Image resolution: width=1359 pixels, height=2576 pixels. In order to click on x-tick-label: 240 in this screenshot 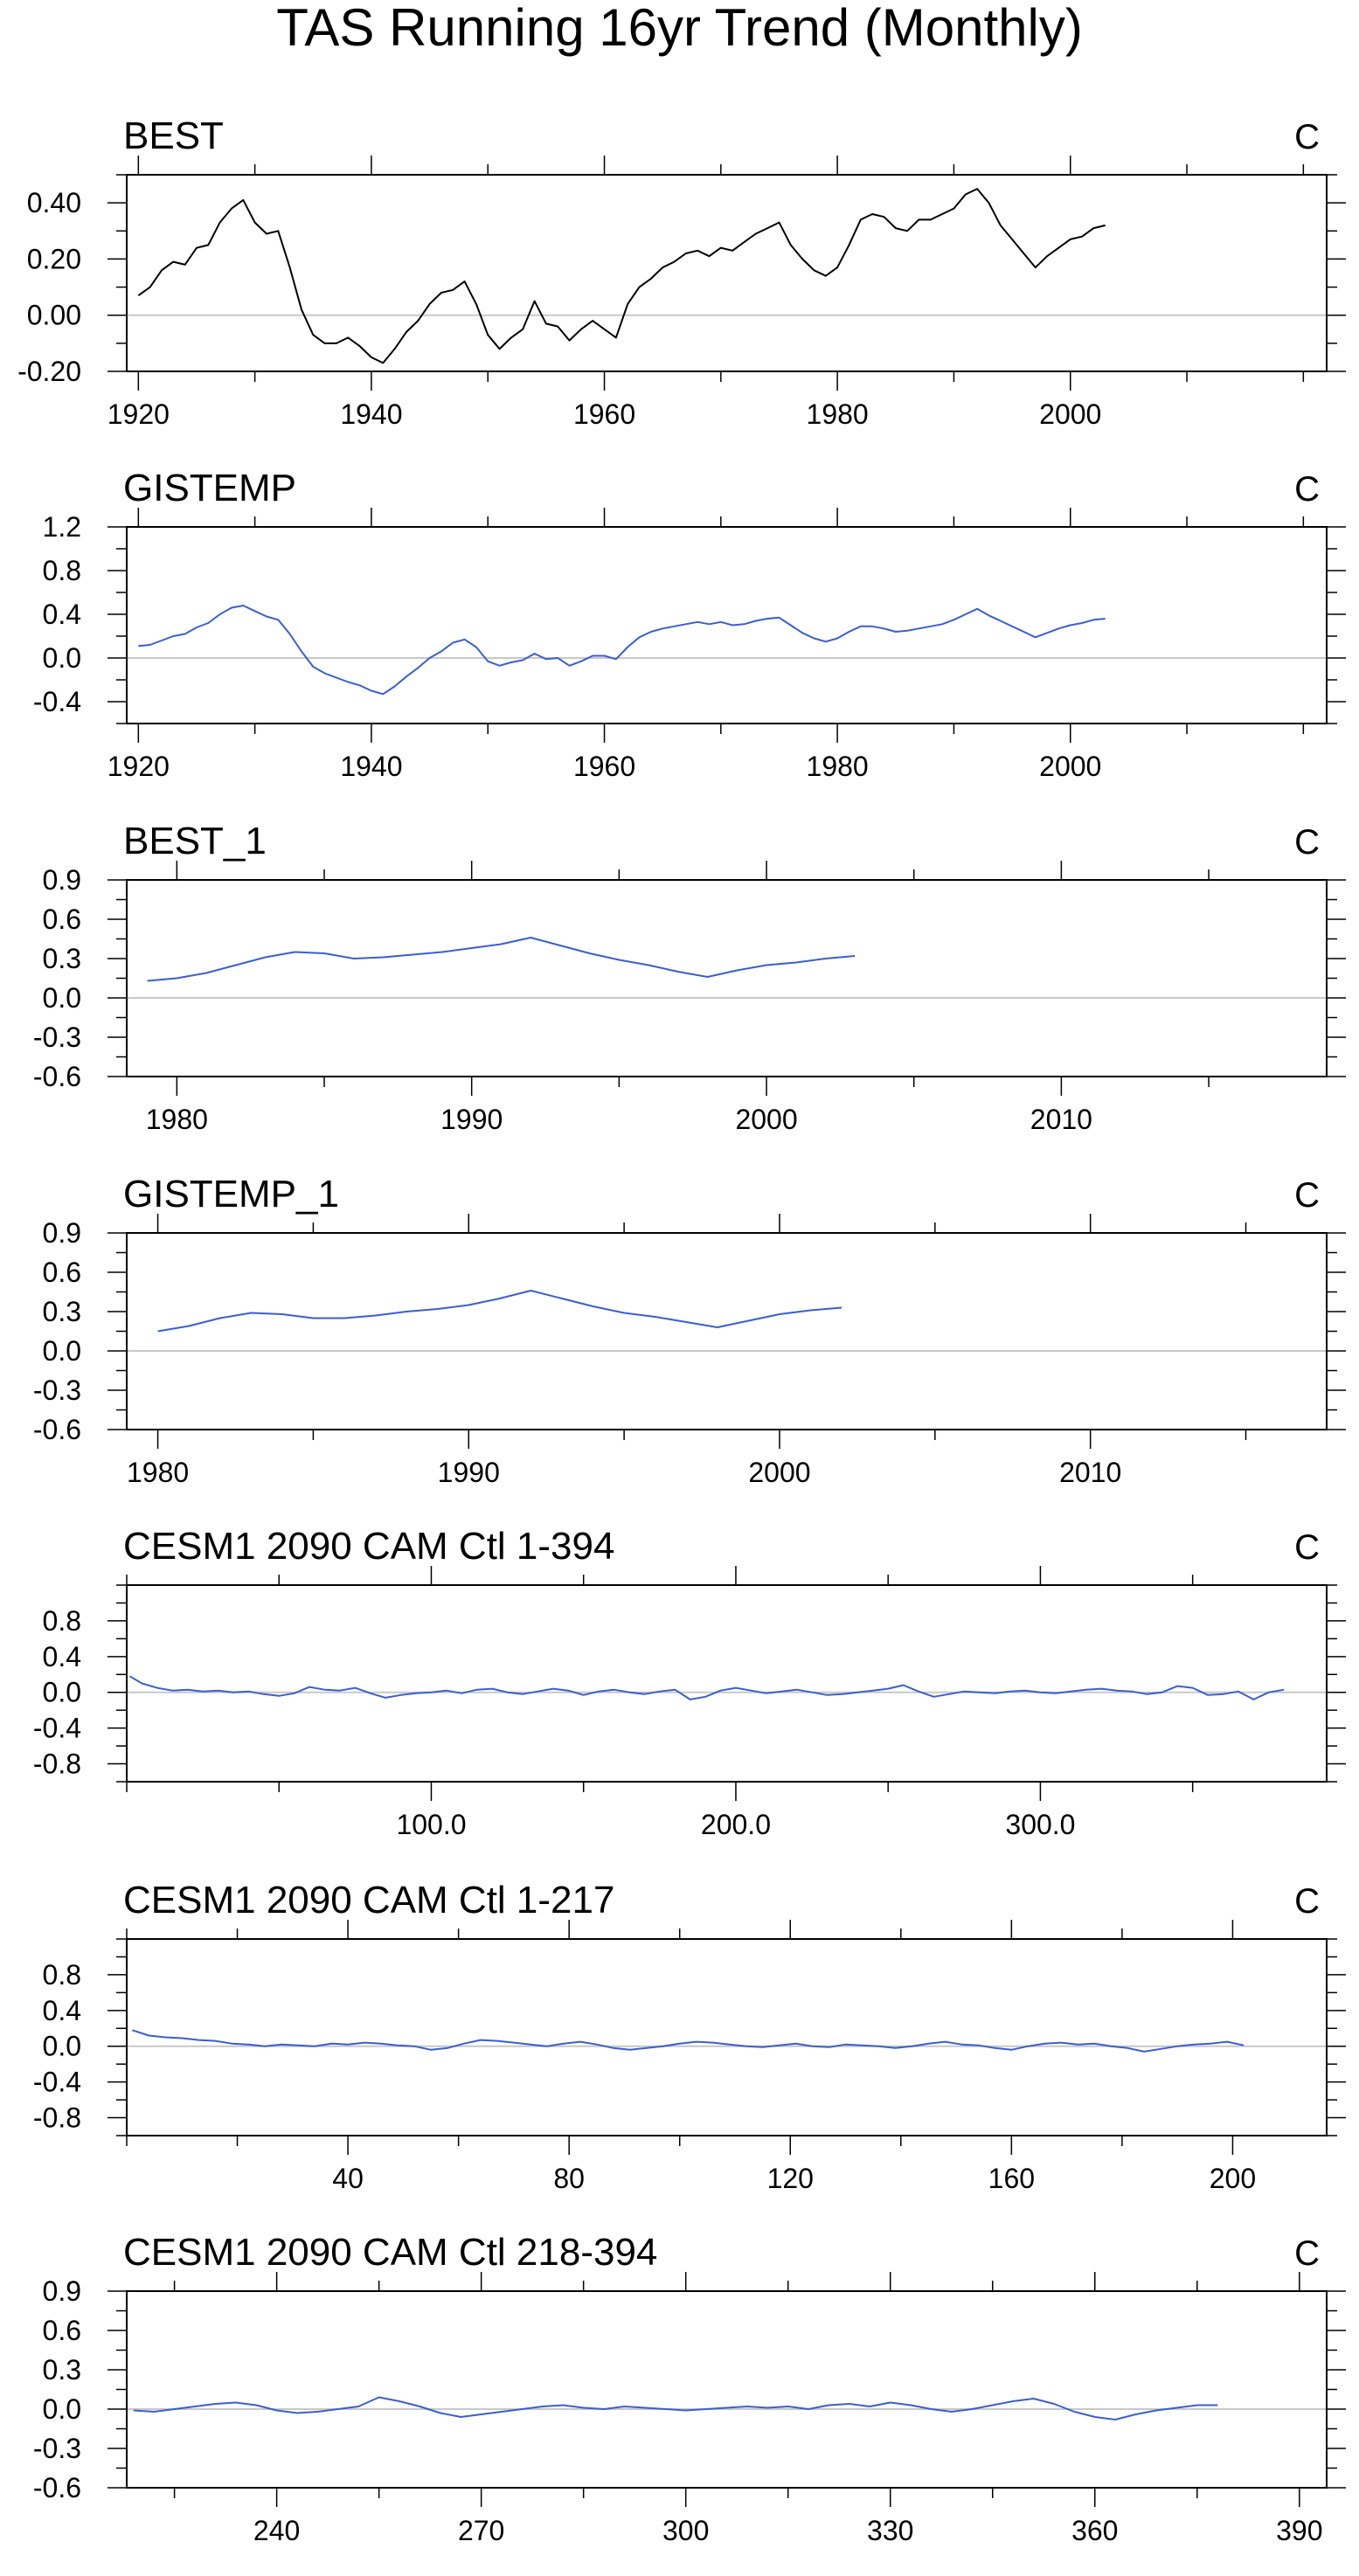, I will do `click(276, 2530)`.